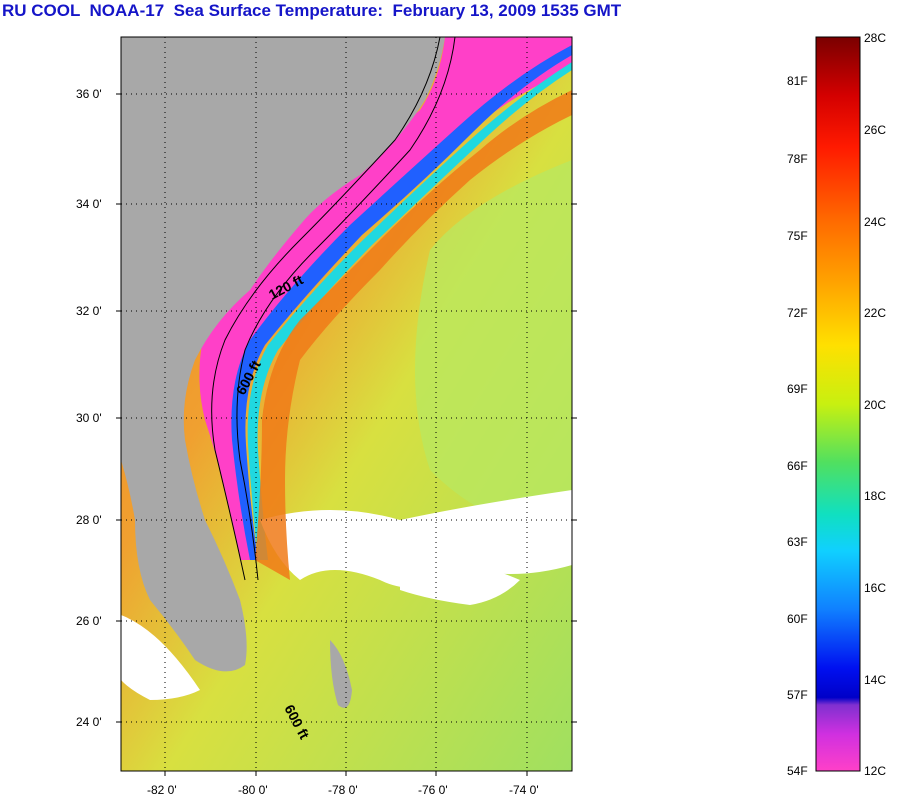  Describe the element at coordinates (89, 722) in the screenshot. I see `lat-label-24: 24 0'` at that location.